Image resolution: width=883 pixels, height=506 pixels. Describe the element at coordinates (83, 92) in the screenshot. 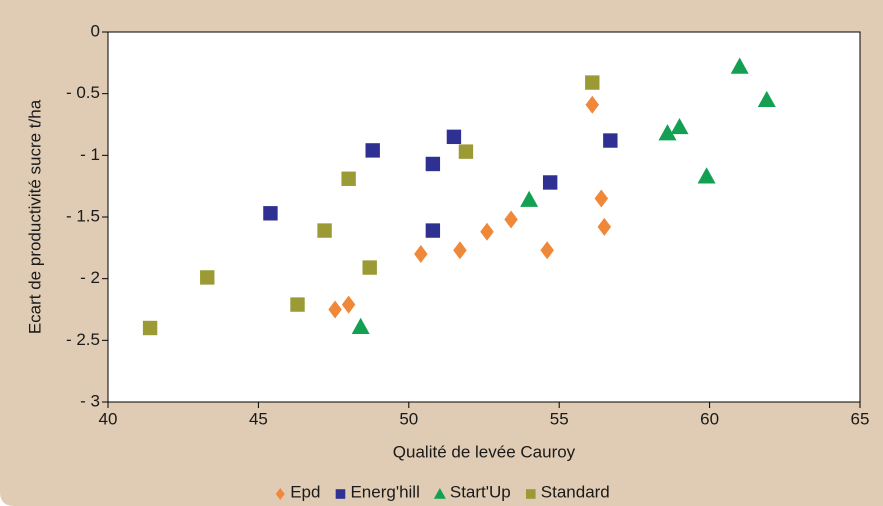

I see `y-tick-label: - 0.5` at that location.